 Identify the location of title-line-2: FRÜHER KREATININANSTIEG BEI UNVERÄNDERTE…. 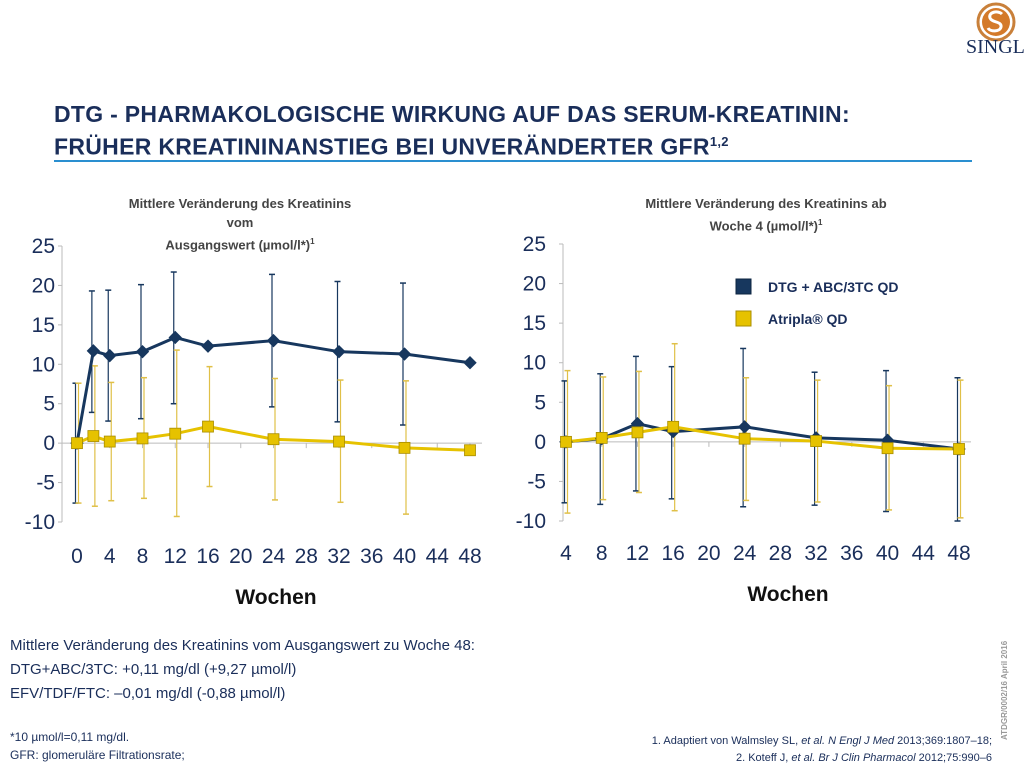
(391, 146).